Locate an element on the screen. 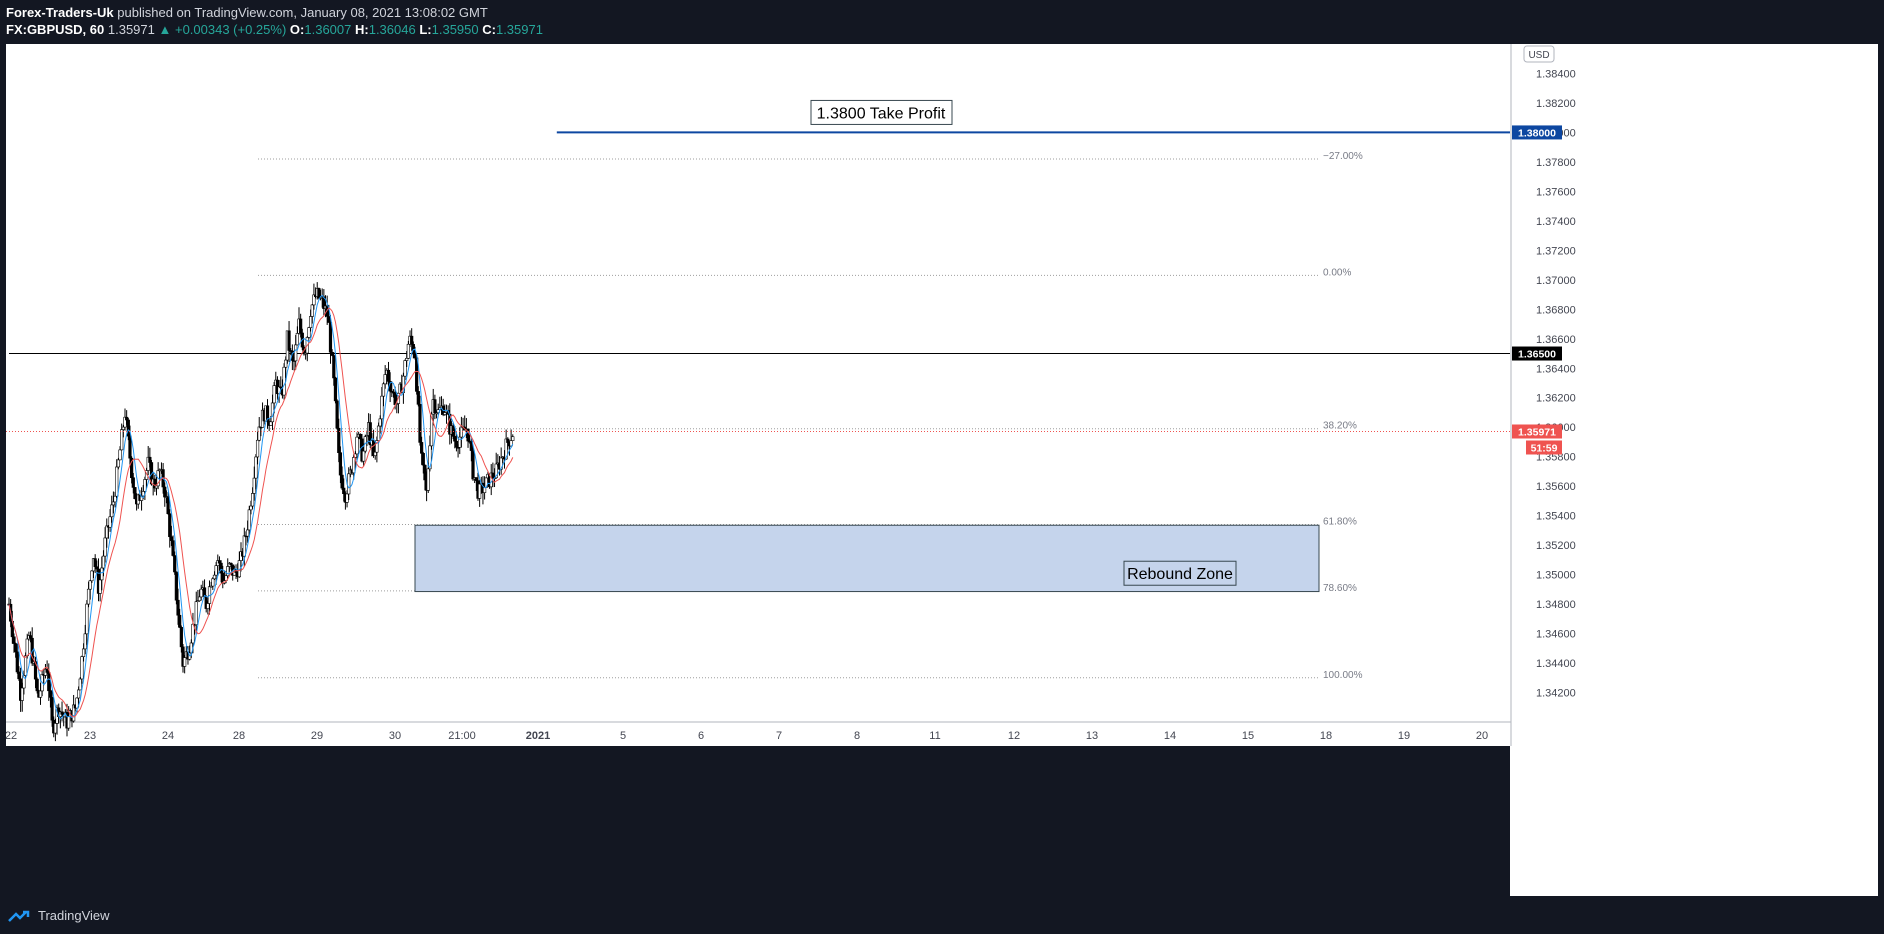 The image size is (1884, 934). fib-level-label: 61.80% is located at coordinates (1340, 521).